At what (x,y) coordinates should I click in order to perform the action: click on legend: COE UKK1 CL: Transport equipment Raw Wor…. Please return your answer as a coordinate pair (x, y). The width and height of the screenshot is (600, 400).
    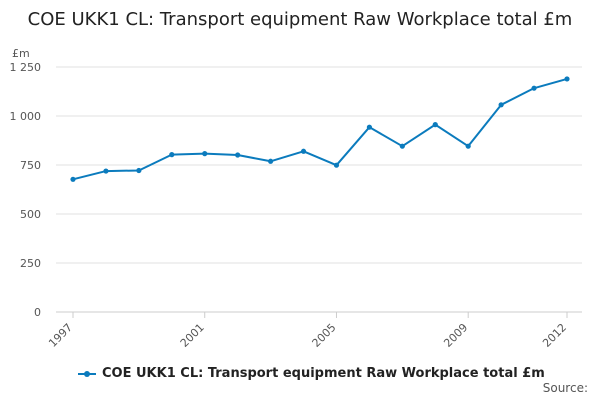
    Looking at the image, I should click on (311, 373).